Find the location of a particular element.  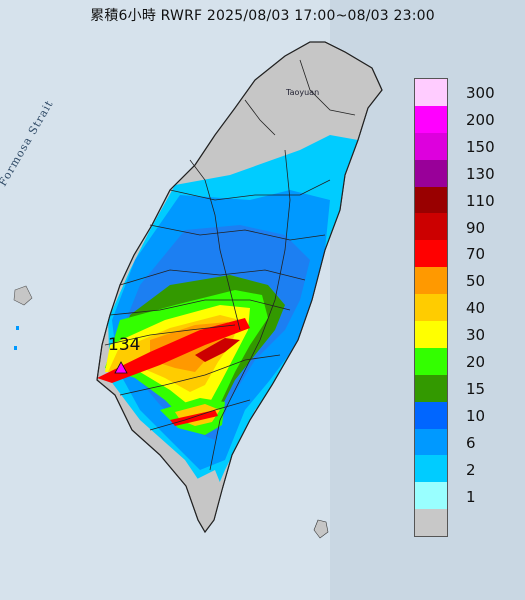

legend-label: 300 is located at coordinates (480, 93).